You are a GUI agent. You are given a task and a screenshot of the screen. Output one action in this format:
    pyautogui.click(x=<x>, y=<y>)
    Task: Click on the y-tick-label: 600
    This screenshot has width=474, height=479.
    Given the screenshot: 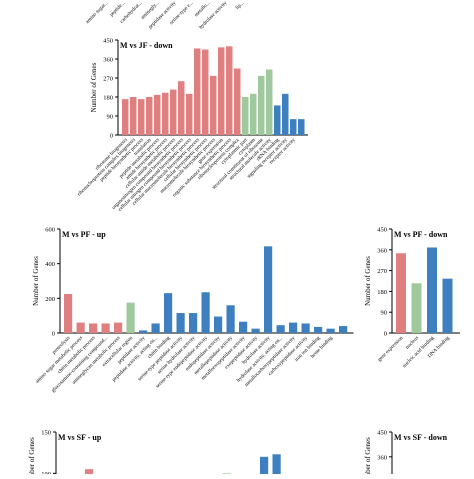 What is the action you would take?
    pyautogui.click(x=50, y=230)
    